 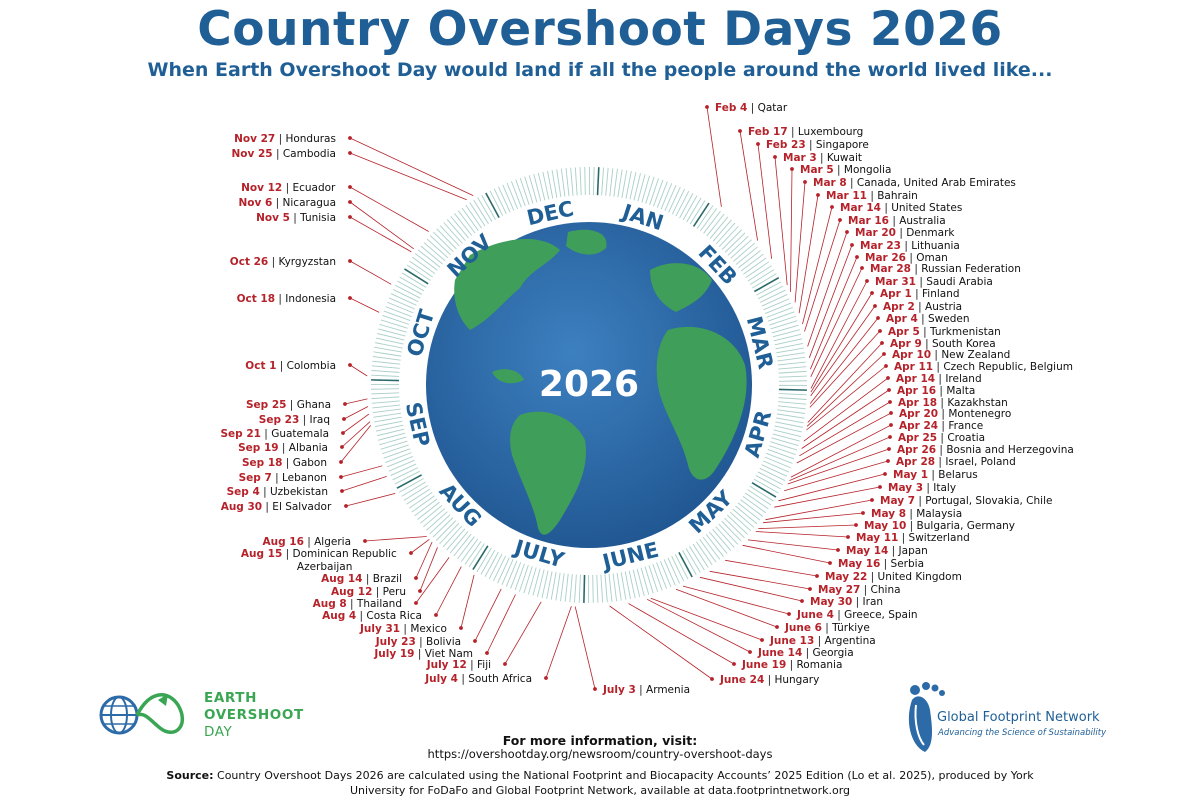 I want to click on country-label: Mar 28 | Russian Federation, so click(x=945, y=269).